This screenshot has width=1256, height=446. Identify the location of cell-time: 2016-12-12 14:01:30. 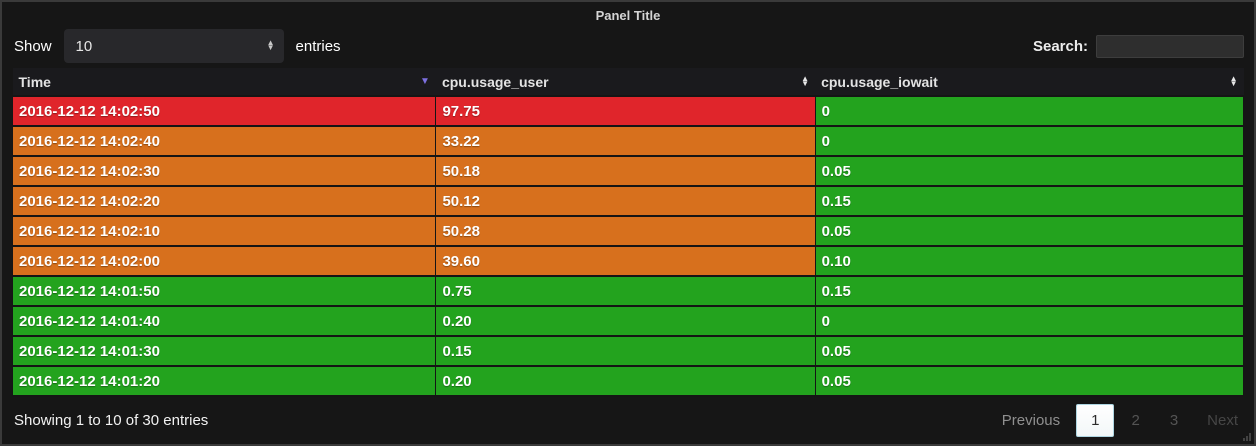
(224, 351).